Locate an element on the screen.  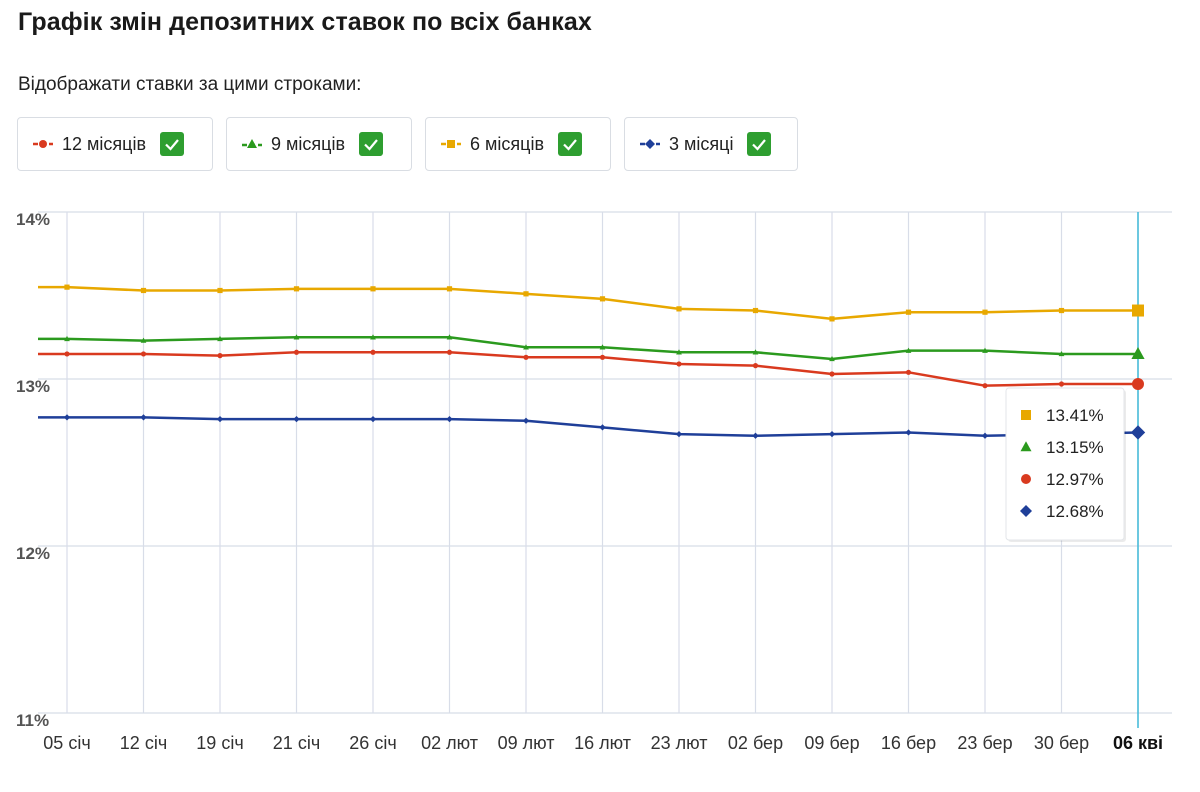
x-tick-label: 23 лют is located at coordinates (679, 743).